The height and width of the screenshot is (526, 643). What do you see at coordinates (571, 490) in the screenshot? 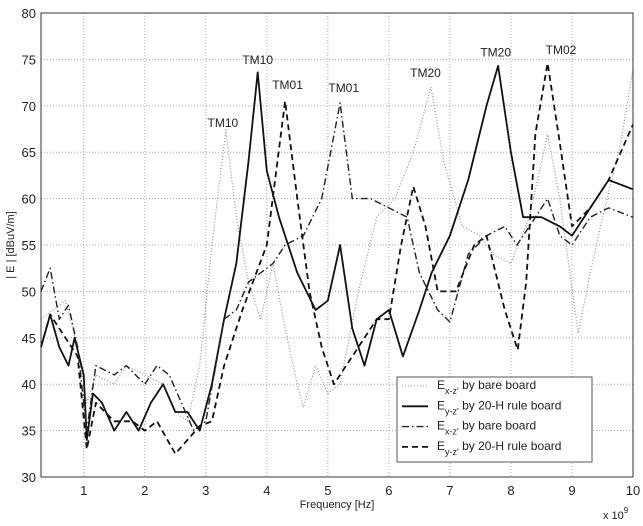
I see `x-tick-label: 9` at bounding box center [571, 490].